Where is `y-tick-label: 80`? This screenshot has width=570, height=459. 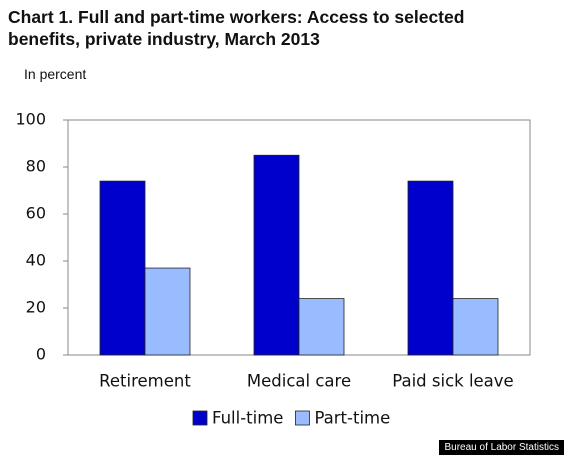
y-tick-label: 80 is located at coordinates (36, 166).